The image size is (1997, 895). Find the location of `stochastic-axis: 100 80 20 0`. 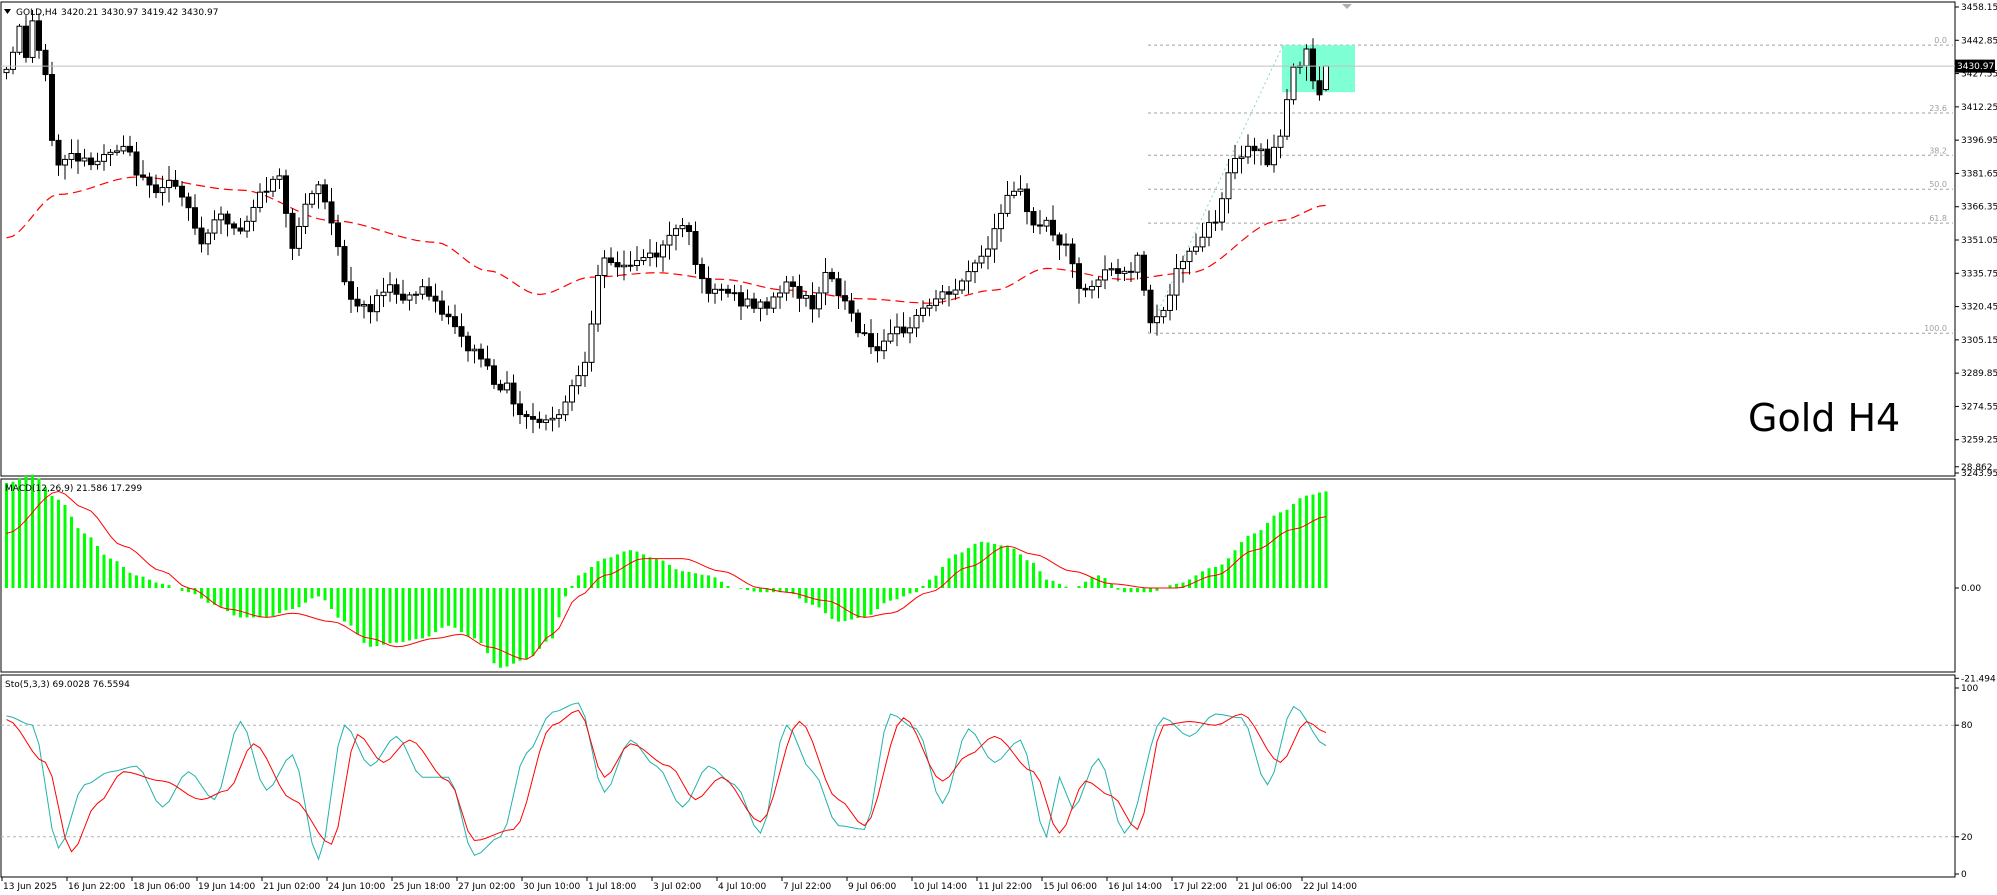

stochastic-axis: 100 80 20 0 is located at coordinates (1966, 782).